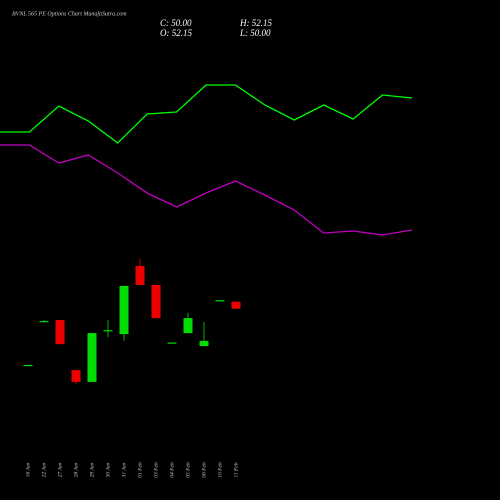  What do you see at coordinates (28, 469) in the screenshot?
I see `x-tick-label: 16 Jan` at bounding box center [28, 469].